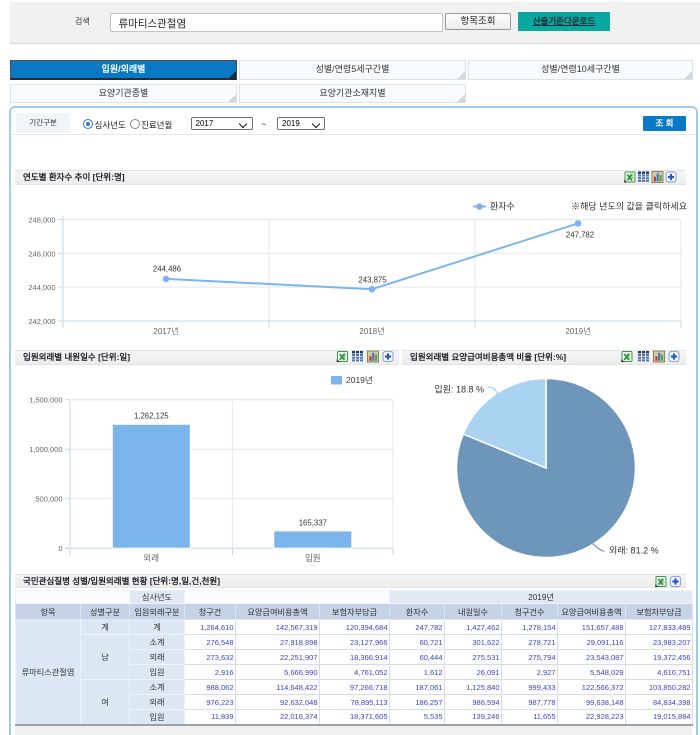 Image resolution: width=700 pixels, height=735 pixels. Describe the element at coordinates (634, 550) in the screenshot. I see `svg-text: 외래: 81.2 %` at that location.